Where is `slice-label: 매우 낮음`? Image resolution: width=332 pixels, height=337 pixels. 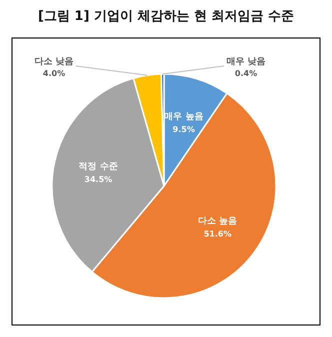 slice-label: 매우 낮음 is located at coordinates (246, 62).